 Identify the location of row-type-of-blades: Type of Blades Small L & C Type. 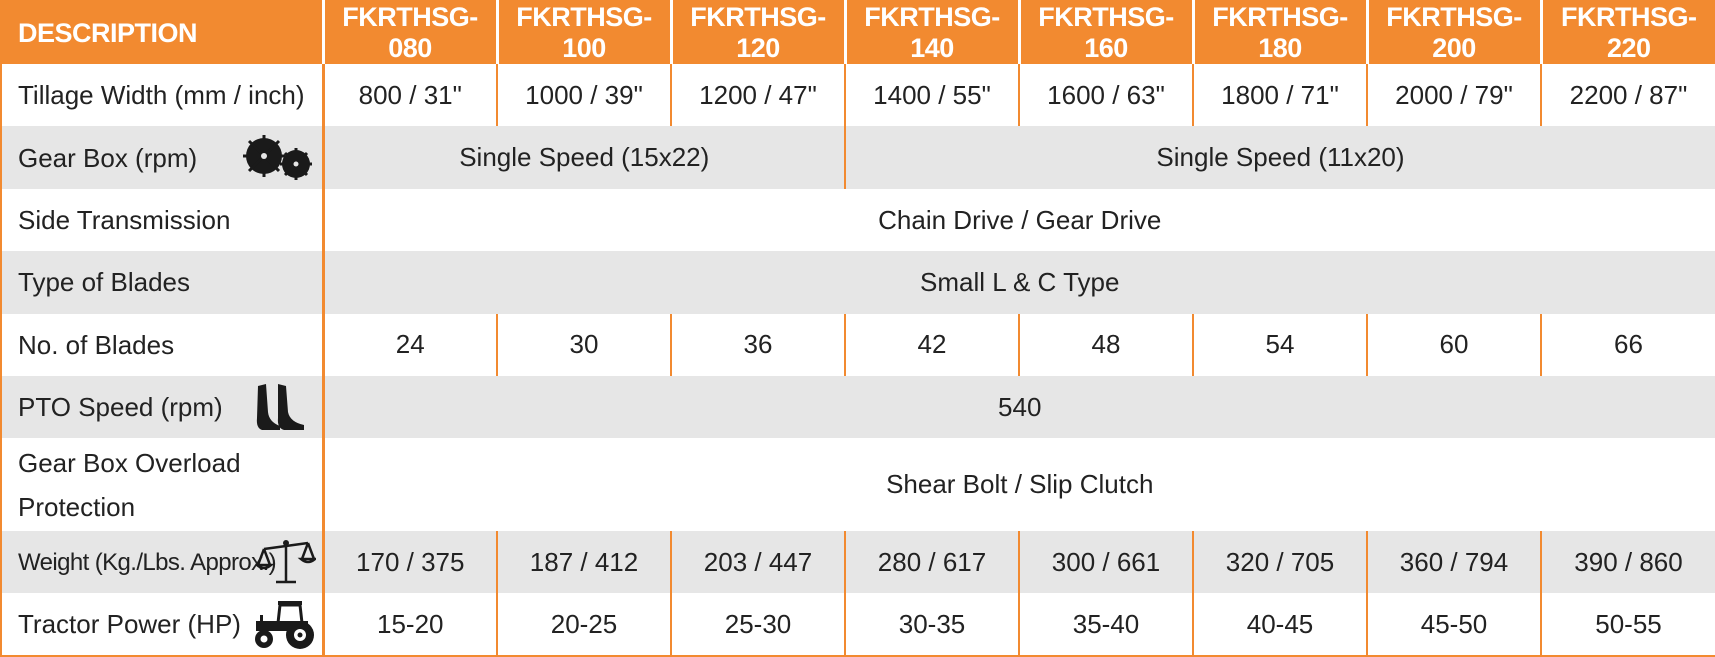
(858, 282).